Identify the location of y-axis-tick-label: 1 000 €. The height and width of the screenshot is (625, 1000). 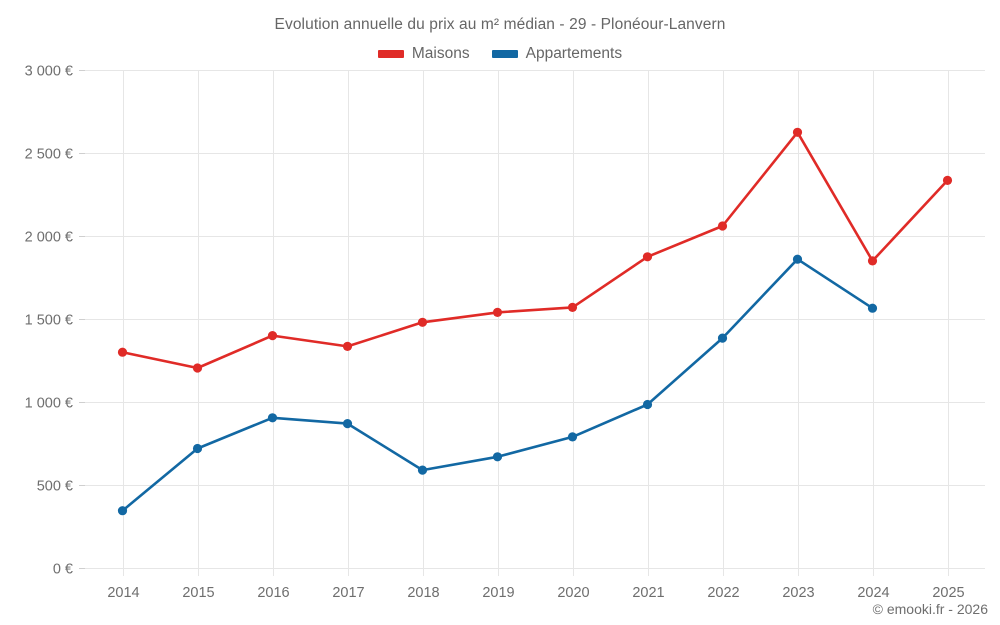
(49, 404).